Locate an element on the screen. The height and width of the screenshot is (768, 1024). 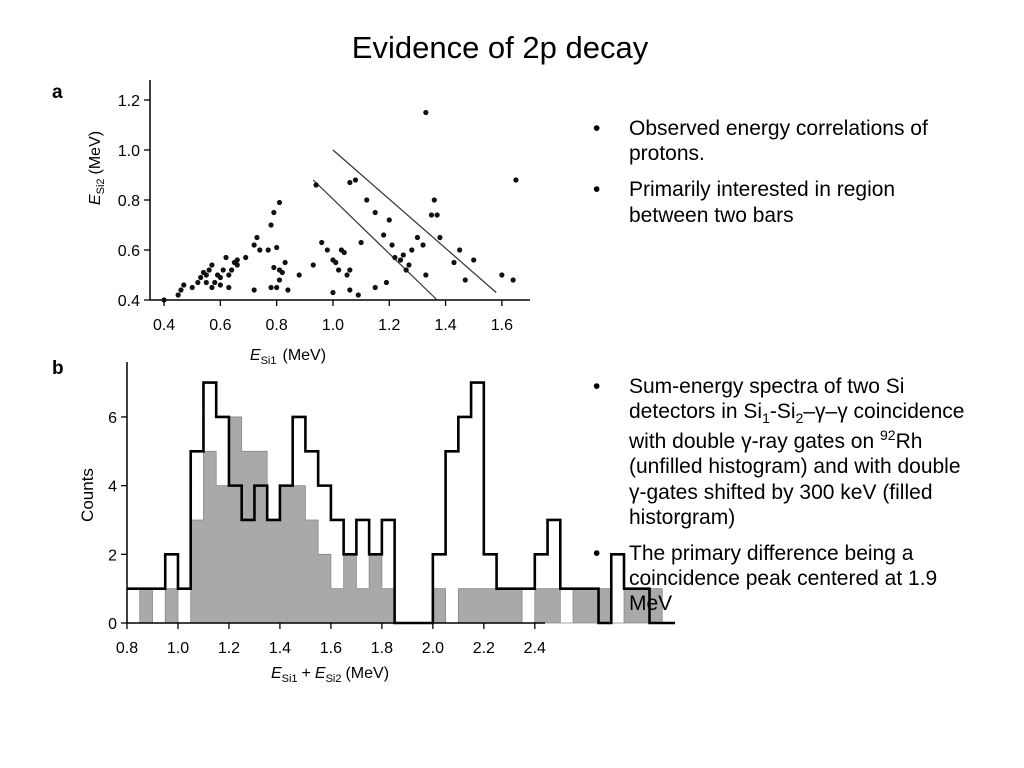
slide-title: Evidence of 2p decay is located at coordinates (500, 47).